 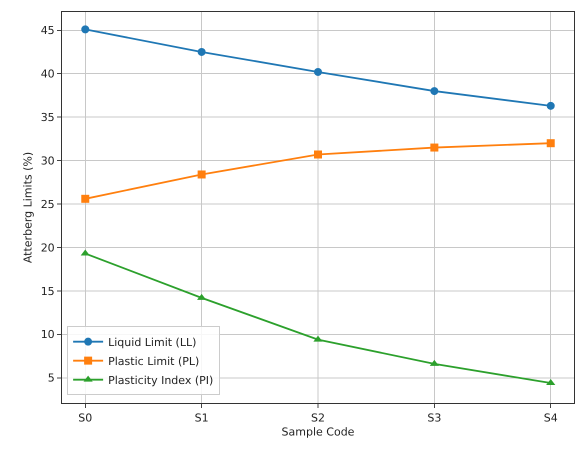 I want to click on x-tick-label: S2, so click(x=318, y=417).